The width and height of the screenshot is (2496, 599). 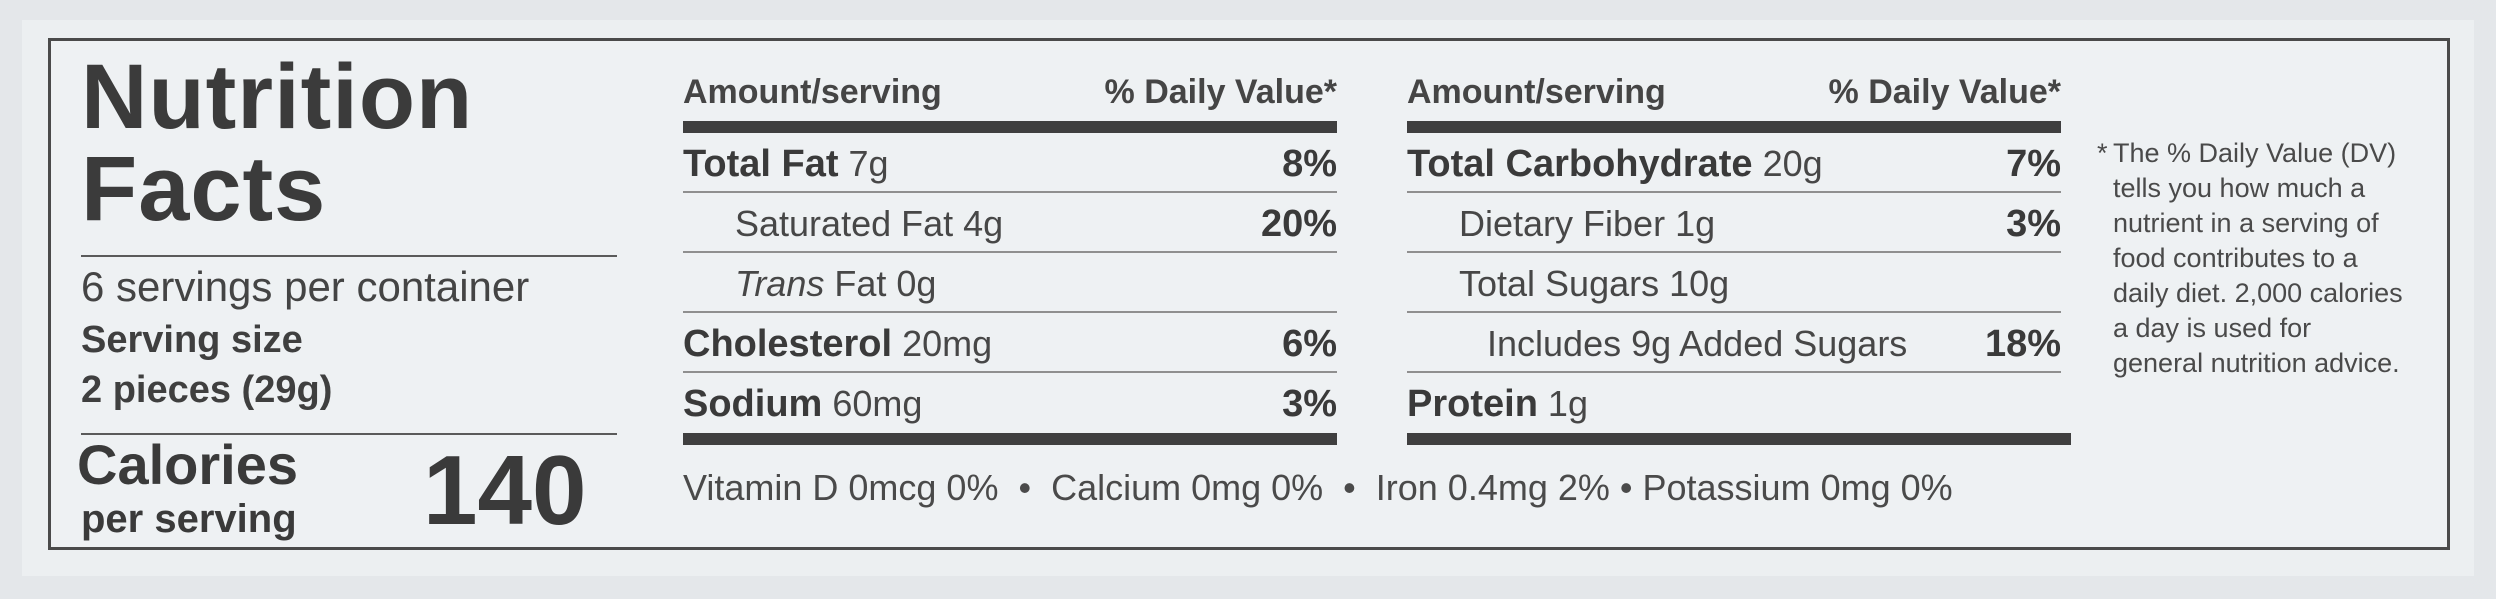 I want to click on nutrient-dv: 8%, so click(x=1309, y=164).